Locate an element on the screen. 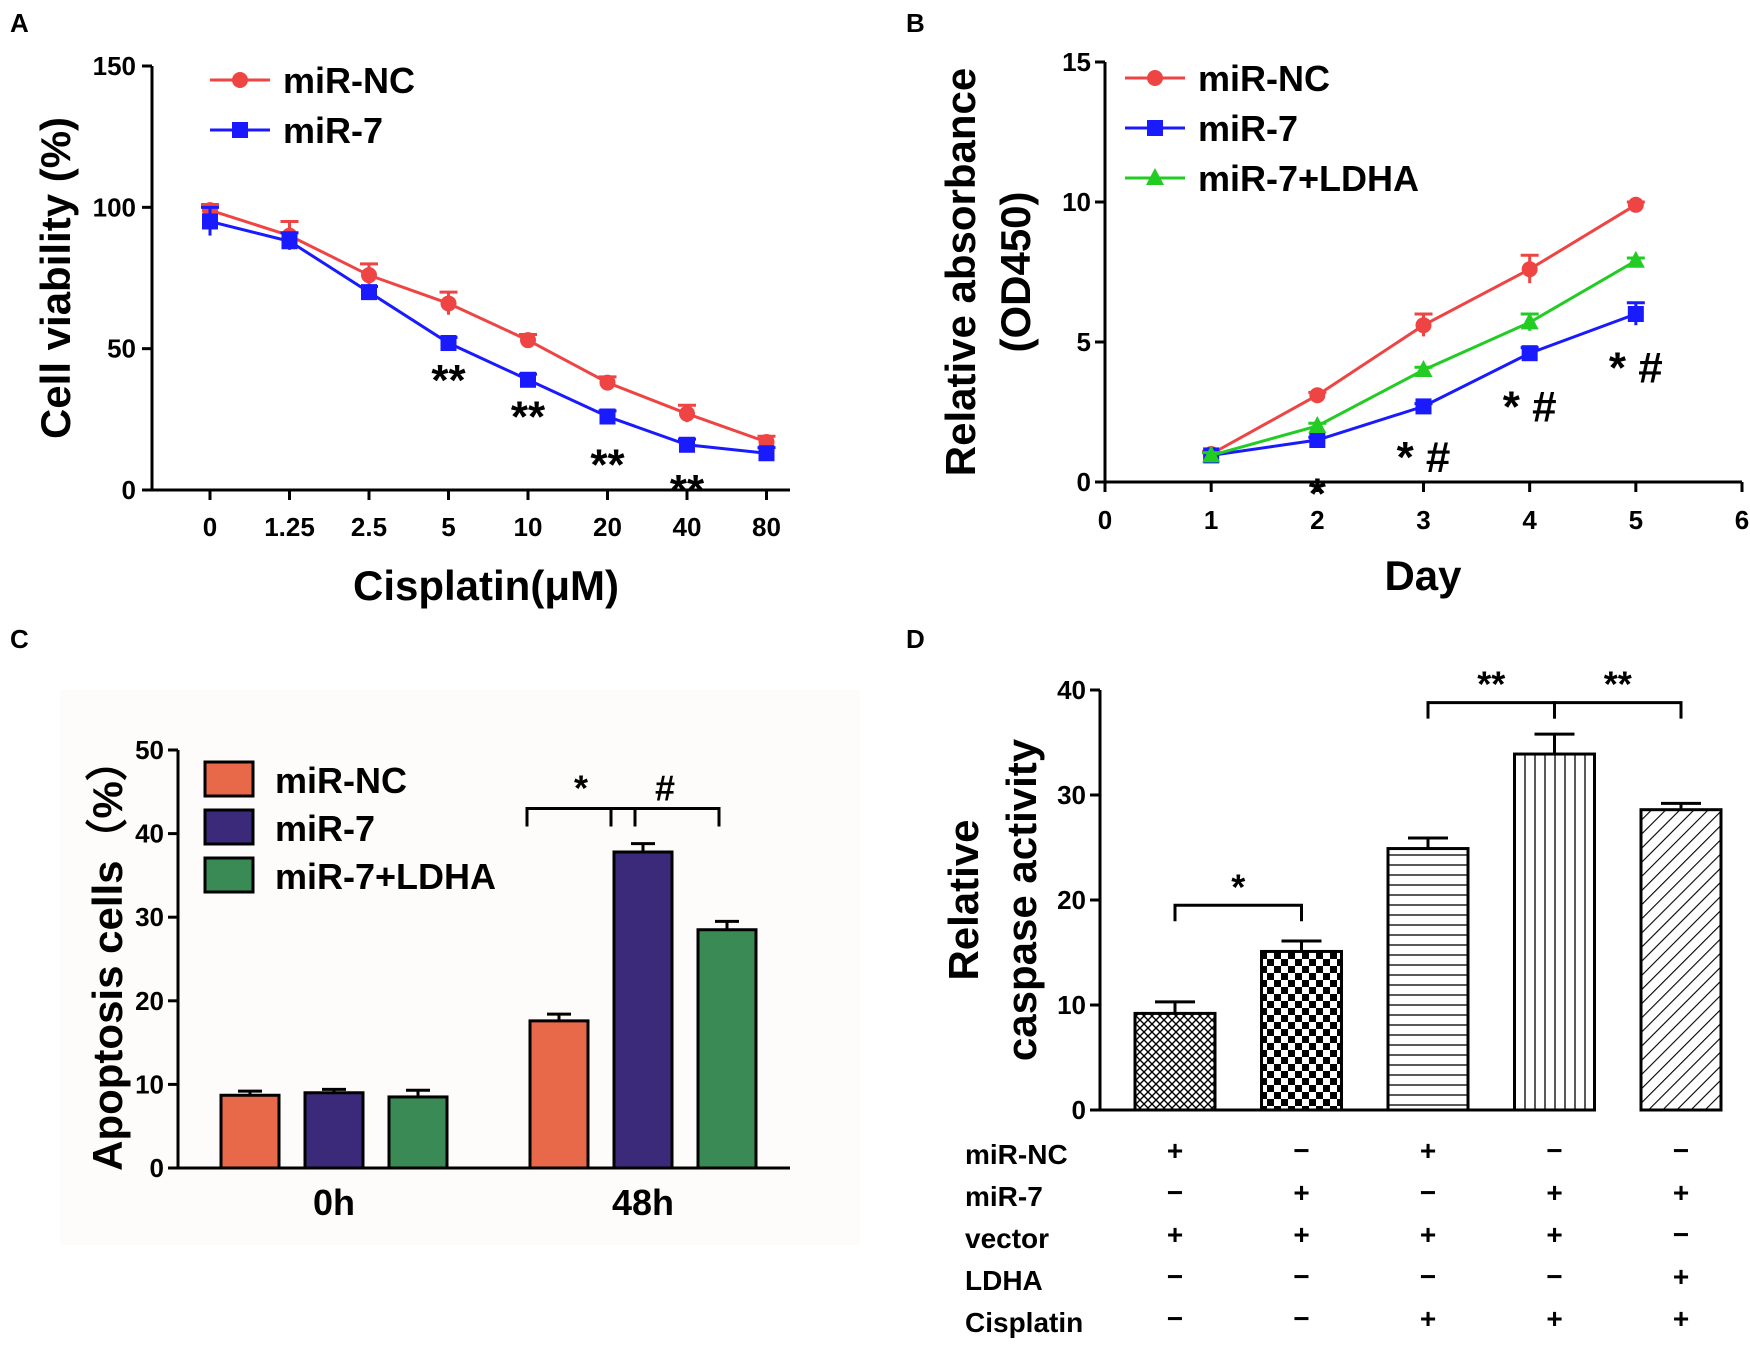 The height and width of the screenshot is (1352, 1750). x-tick-label: 5 is located at coordinates (448, 527).